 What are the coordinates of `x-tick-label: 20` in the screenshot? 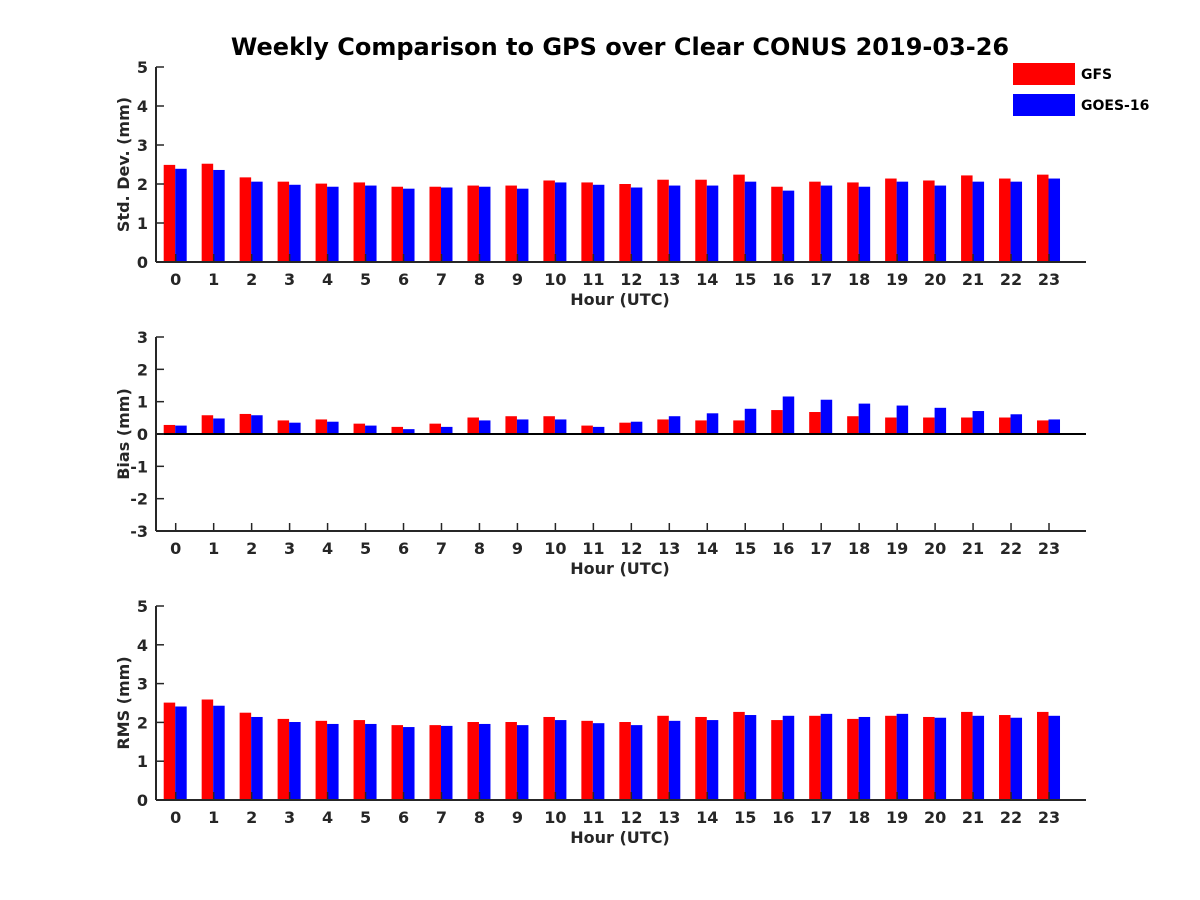 It's located at (935, 548).